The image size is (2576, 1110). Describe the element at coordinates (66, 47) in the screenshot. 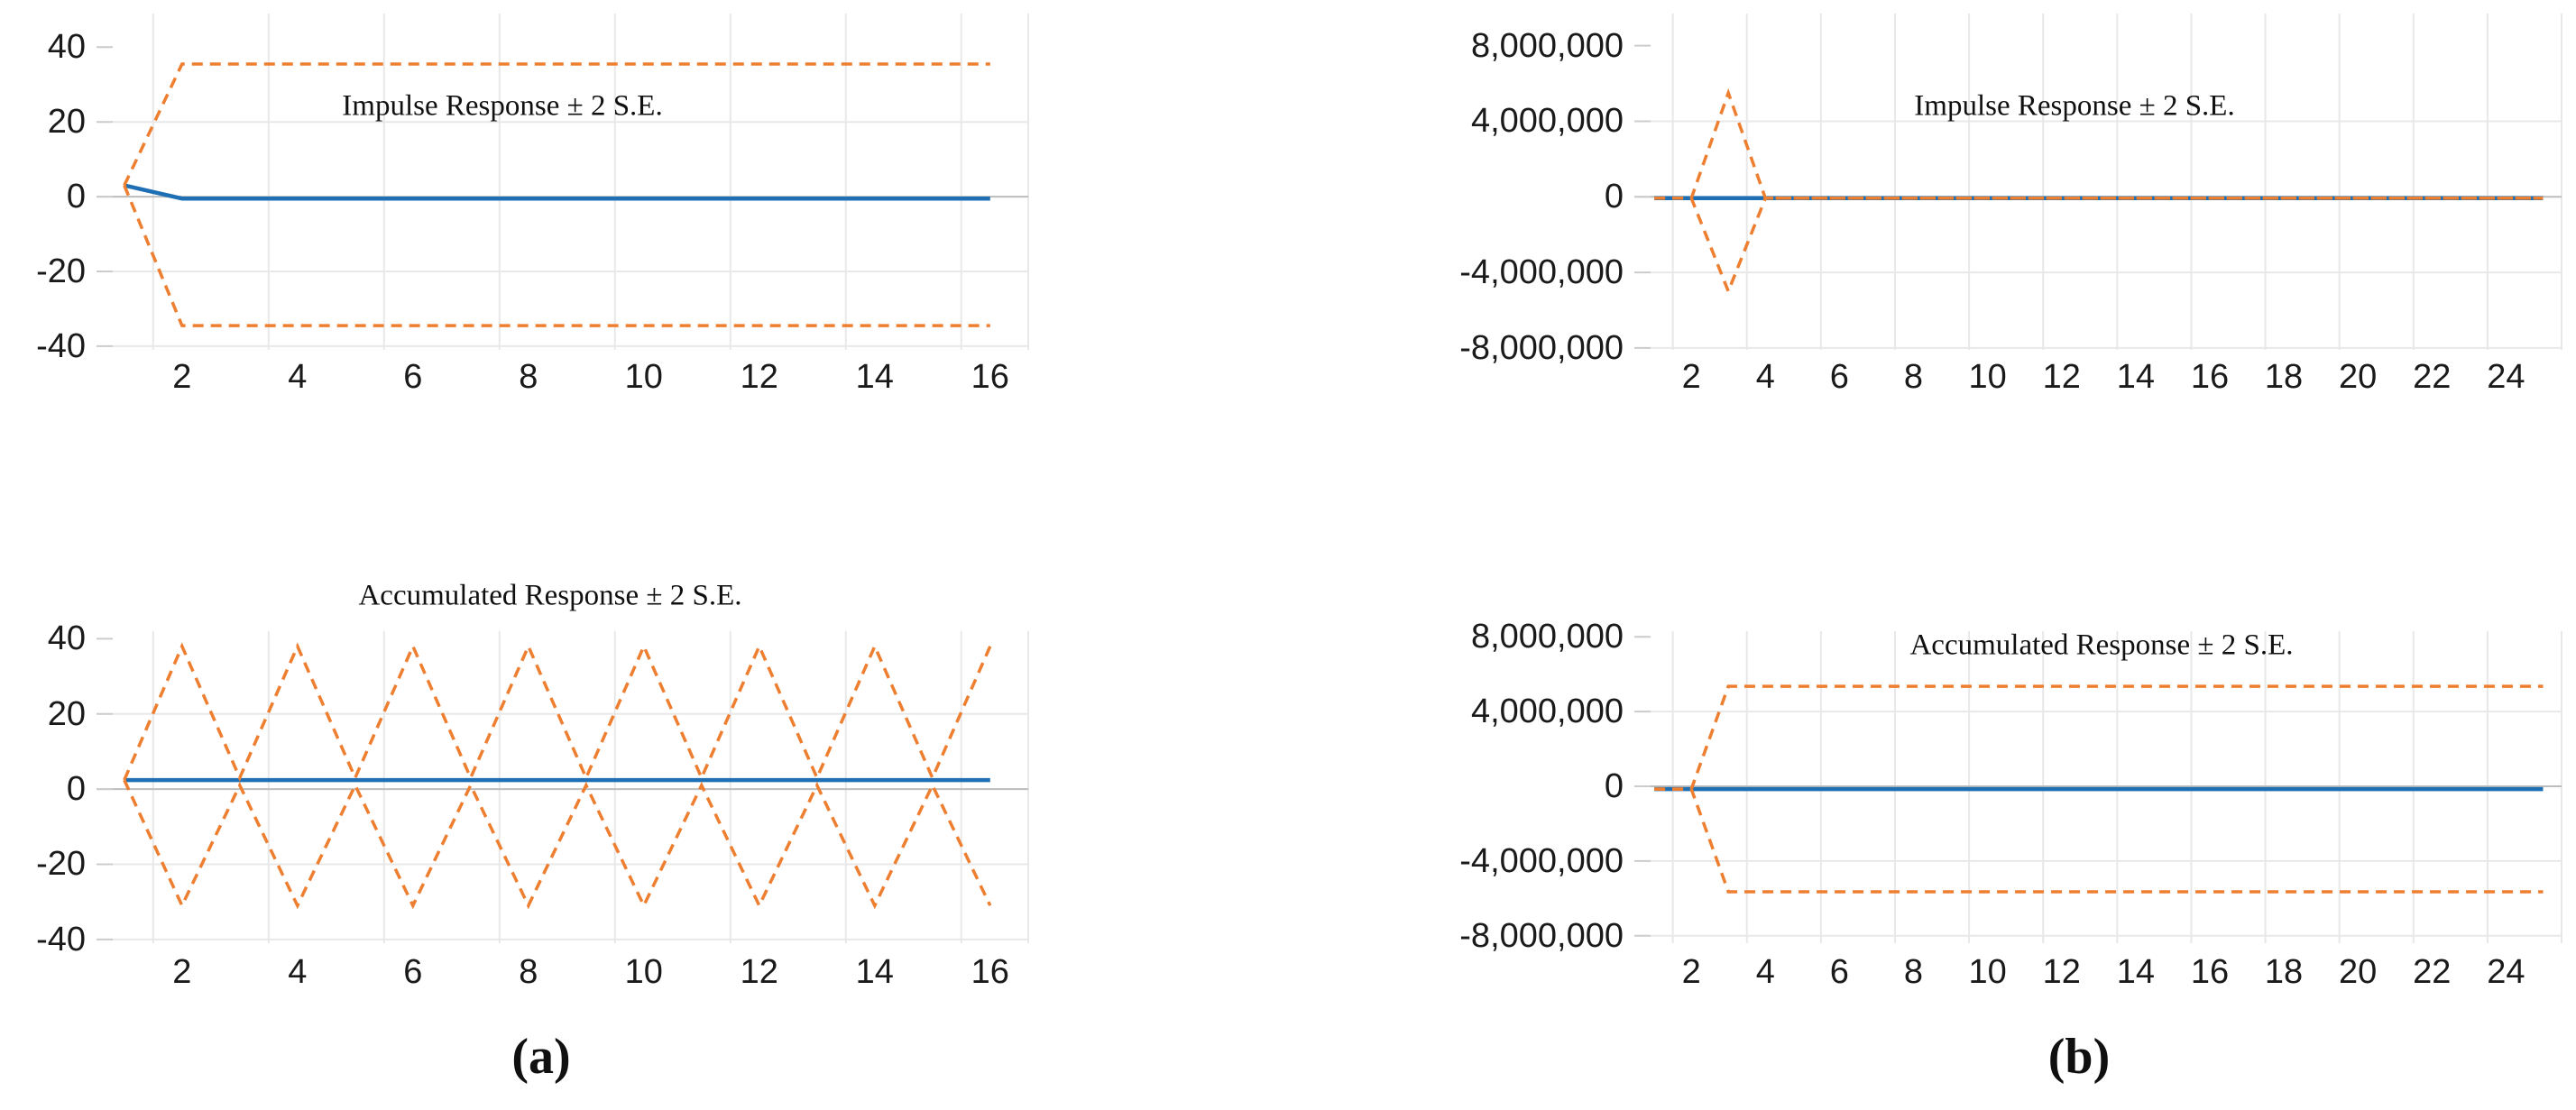

I see `impulse-a-y-tick-label: 40` at that location.